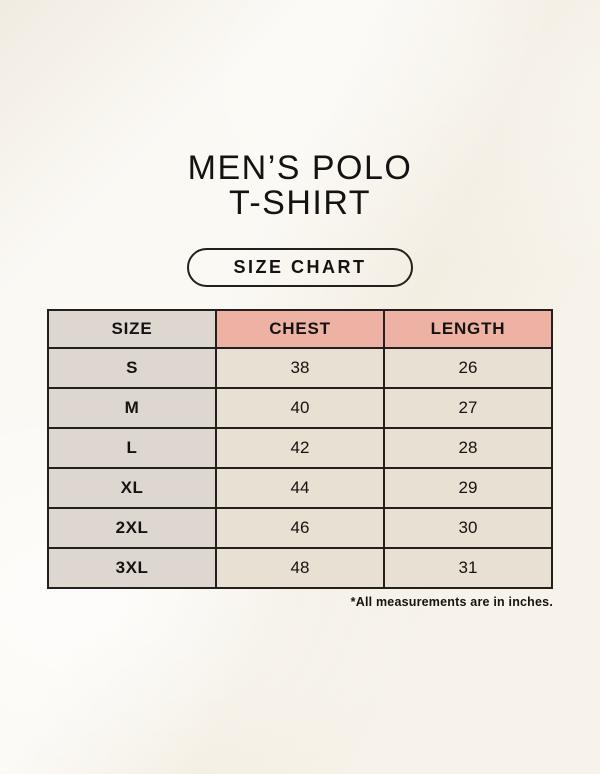 This screenshot has width=600, height=774. What do you see at coordinates (468, 488) in the screenshot?
I see `cell-length: 29` at bounding box center [468, 488].